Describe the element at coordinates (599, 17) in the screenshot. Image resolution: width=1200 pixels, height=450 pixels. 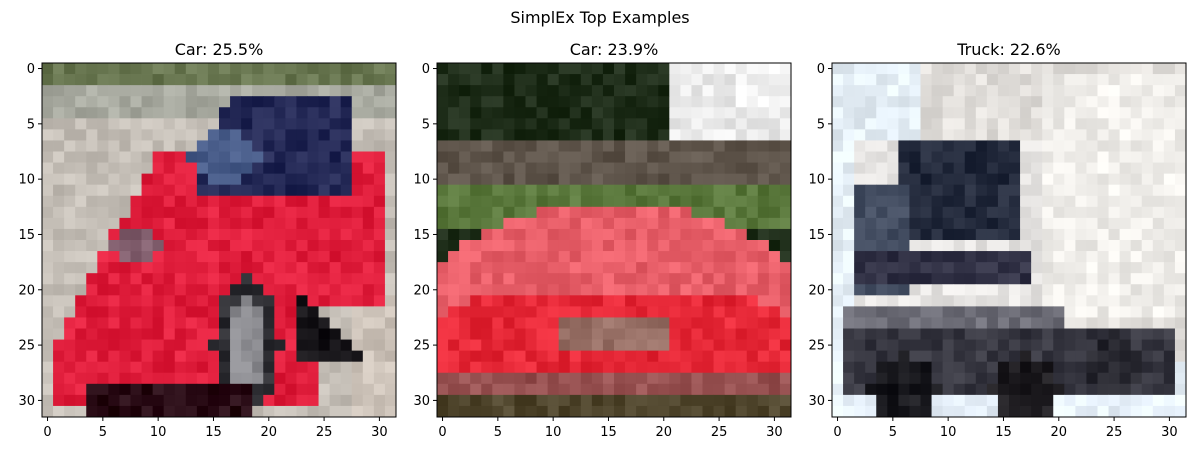
I see `figure-title: SimplEx Top Examples` at that location.